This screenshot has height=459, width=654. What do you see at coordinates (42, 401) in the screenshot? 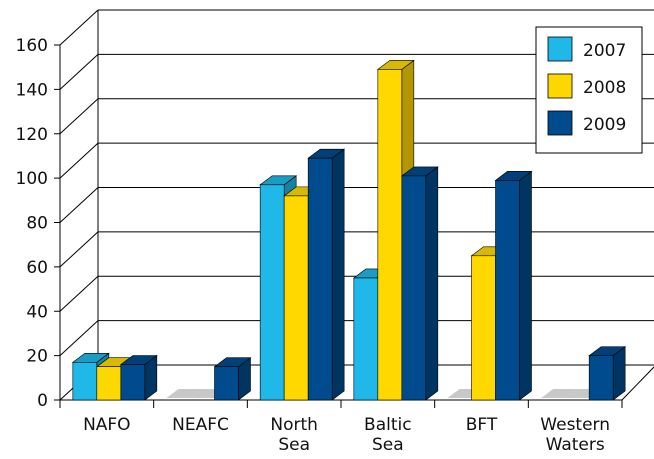
I see `y-tick-label: 0` at bounding box center [42, 401].